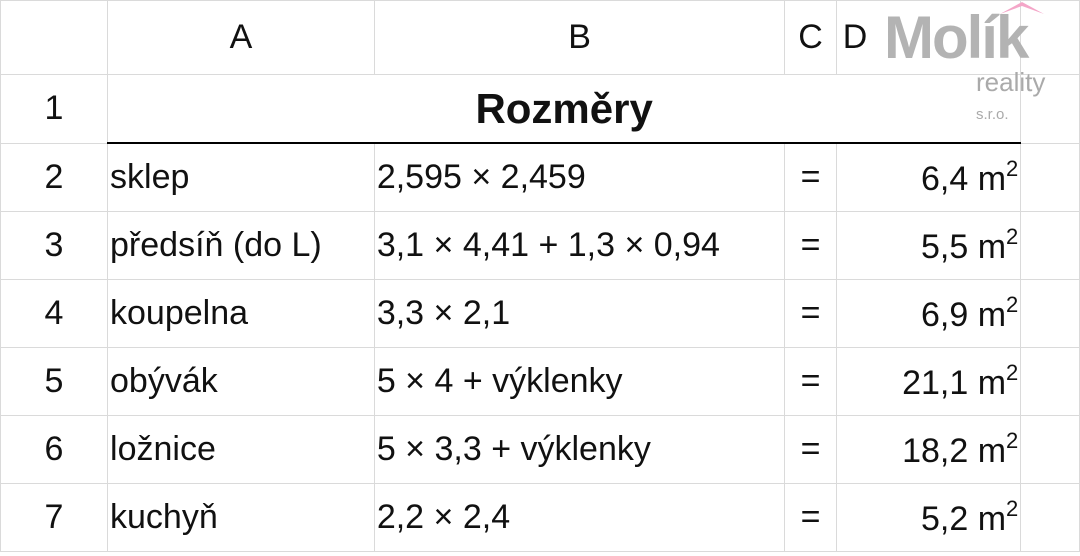 Image resolution: width=1080 pixels, height=556 pixels. I want to click on table-row: 1 Rozměry, so click(540, 109).